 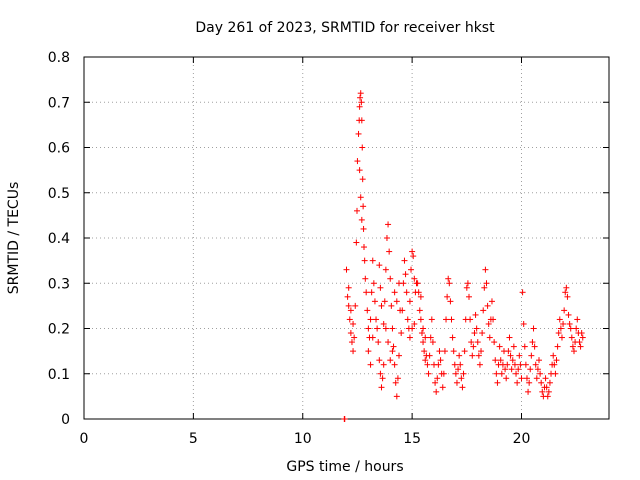 What do you see at coordinates (59, 239) in the screenshot?
I see `y-tick-label: 0.4` at bounding box center [59, 239].